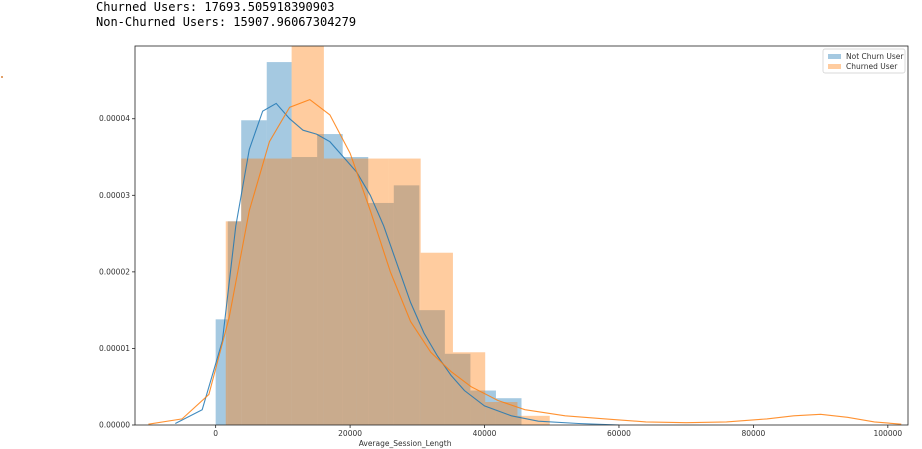 The height and width of the screenshot is (449, 922). Describe the element at coordinates (114, 271) in the screenshot. I see `y-tick-label: 0.00002` at that location.